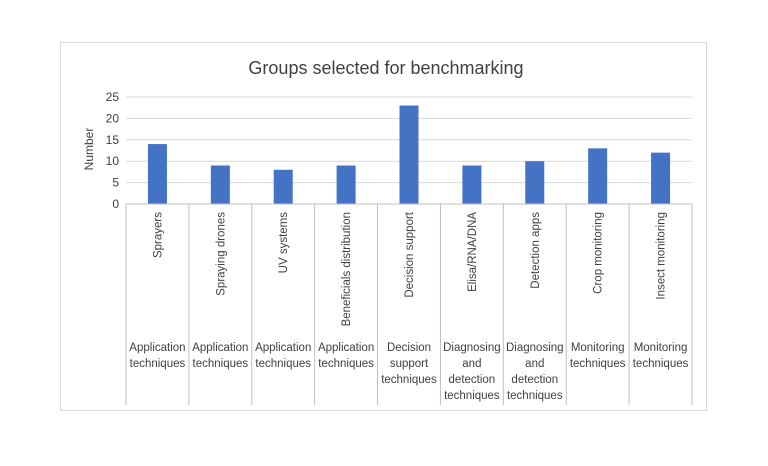 This screenshot has width=768, height=466. What do you see at coordinates (473, 252) in the screenshot?
I see `category-label: Elisa/RNA/DNA` at bounding box center [473, 252].